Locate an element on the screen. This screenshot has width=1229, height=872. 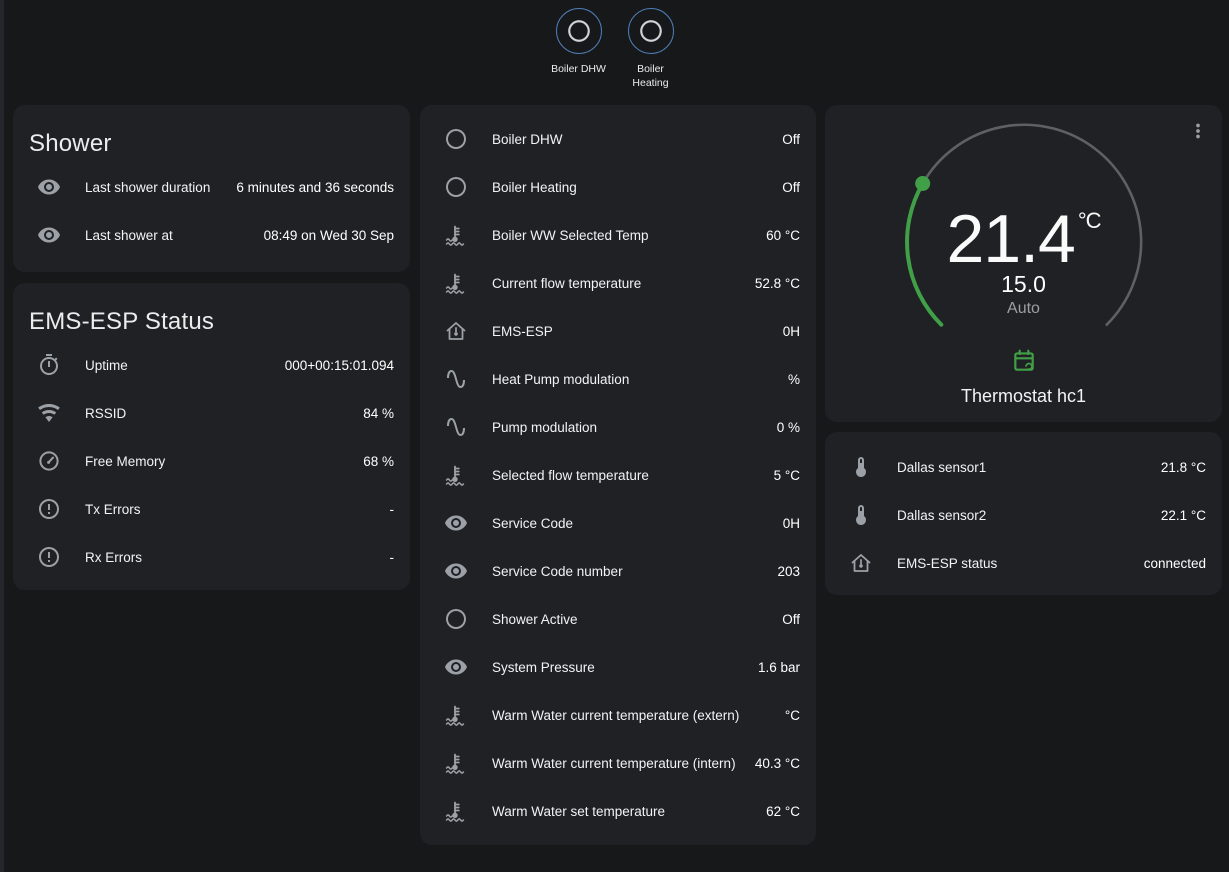
entity-label: Warm Water set temperature is located at coordinates (579, 811).